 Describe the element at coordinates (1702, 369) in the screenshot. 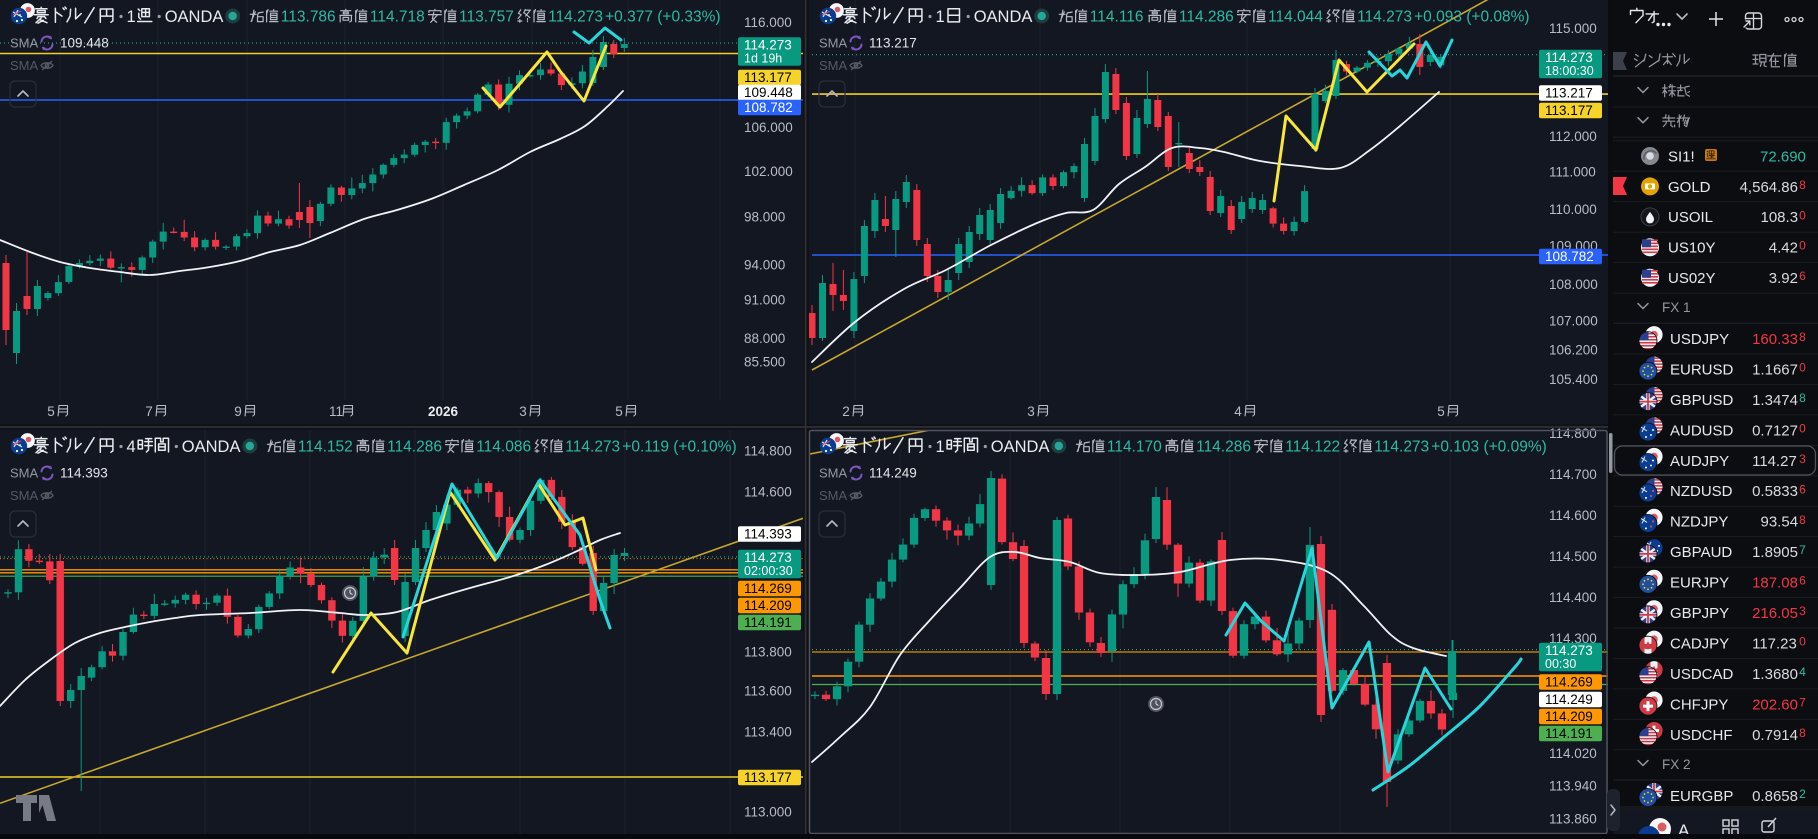

I see `svg-text: EURUSD` at that location.